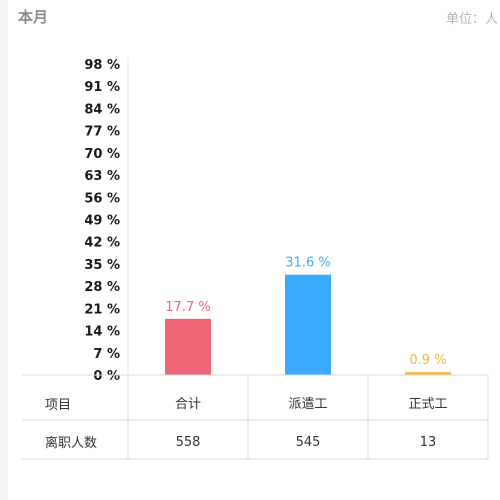 This screenshot has height=500, width=500. Describe the element at coordinates (188, 404) in the screenshot. I see `table-category-label: 合计` at that location.